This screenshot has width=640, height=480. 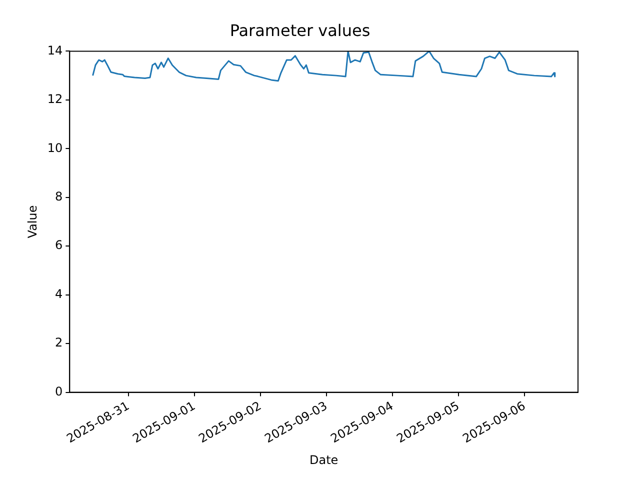 I want to click on chart-title: Parameter values, so click(x=300, y=30).